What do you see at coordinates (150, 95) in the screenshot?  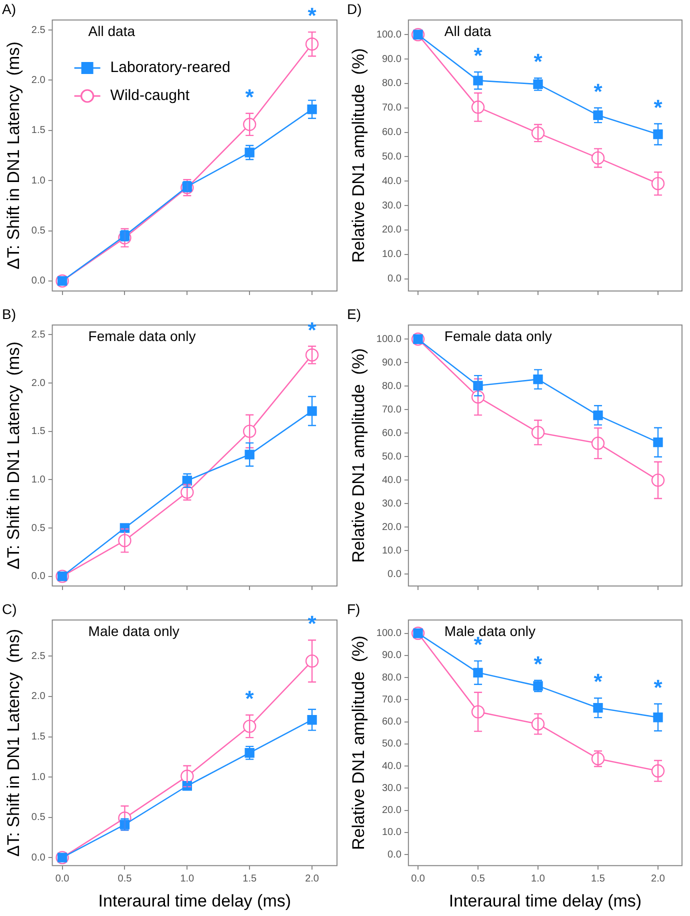 I see `legend-label: Wild-caught` at bounding box center [150, 95].